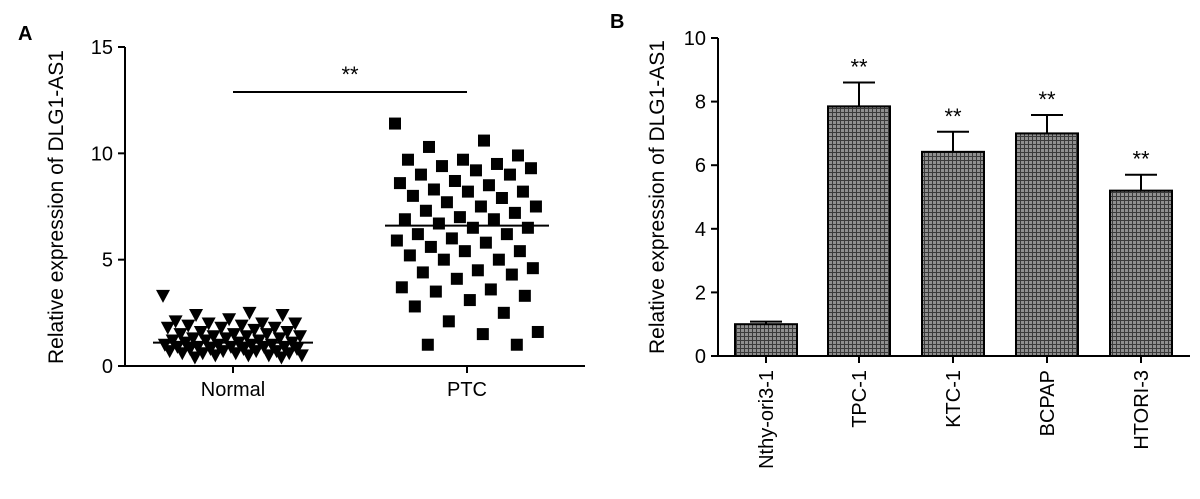 This screenshot has width=1200, height=499. Describe the element at coordinates (767, 419) in the screenshot. I see `panel-b-x-tick-label: Nthy-ori3-1` at that location.